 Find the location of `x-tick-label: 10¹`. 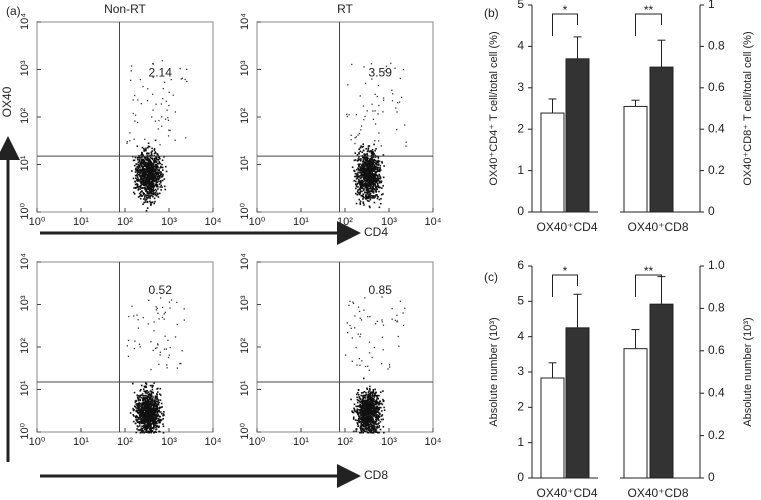

x-tick-label: 10¹ is located at coordinates (301, 442).